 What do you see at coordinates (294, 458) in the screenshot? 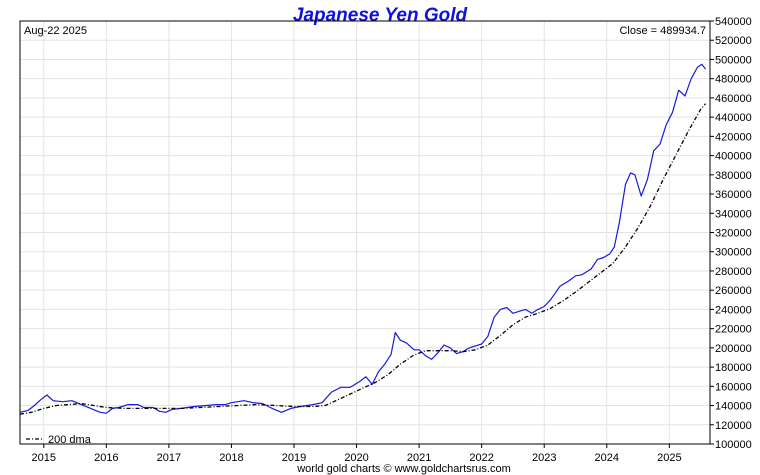
I see `x-tick-label-2019: 2019` at bounding box center [294, 458].